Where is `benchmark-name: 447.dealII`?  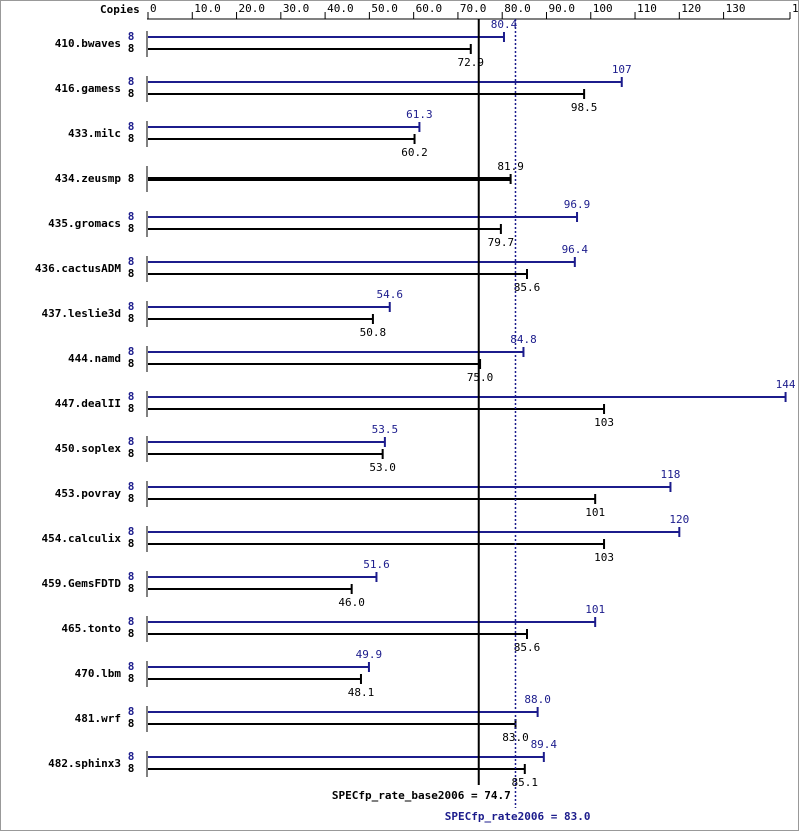 benchmark-name: 447.dealII is located at coordinates (88, 403).